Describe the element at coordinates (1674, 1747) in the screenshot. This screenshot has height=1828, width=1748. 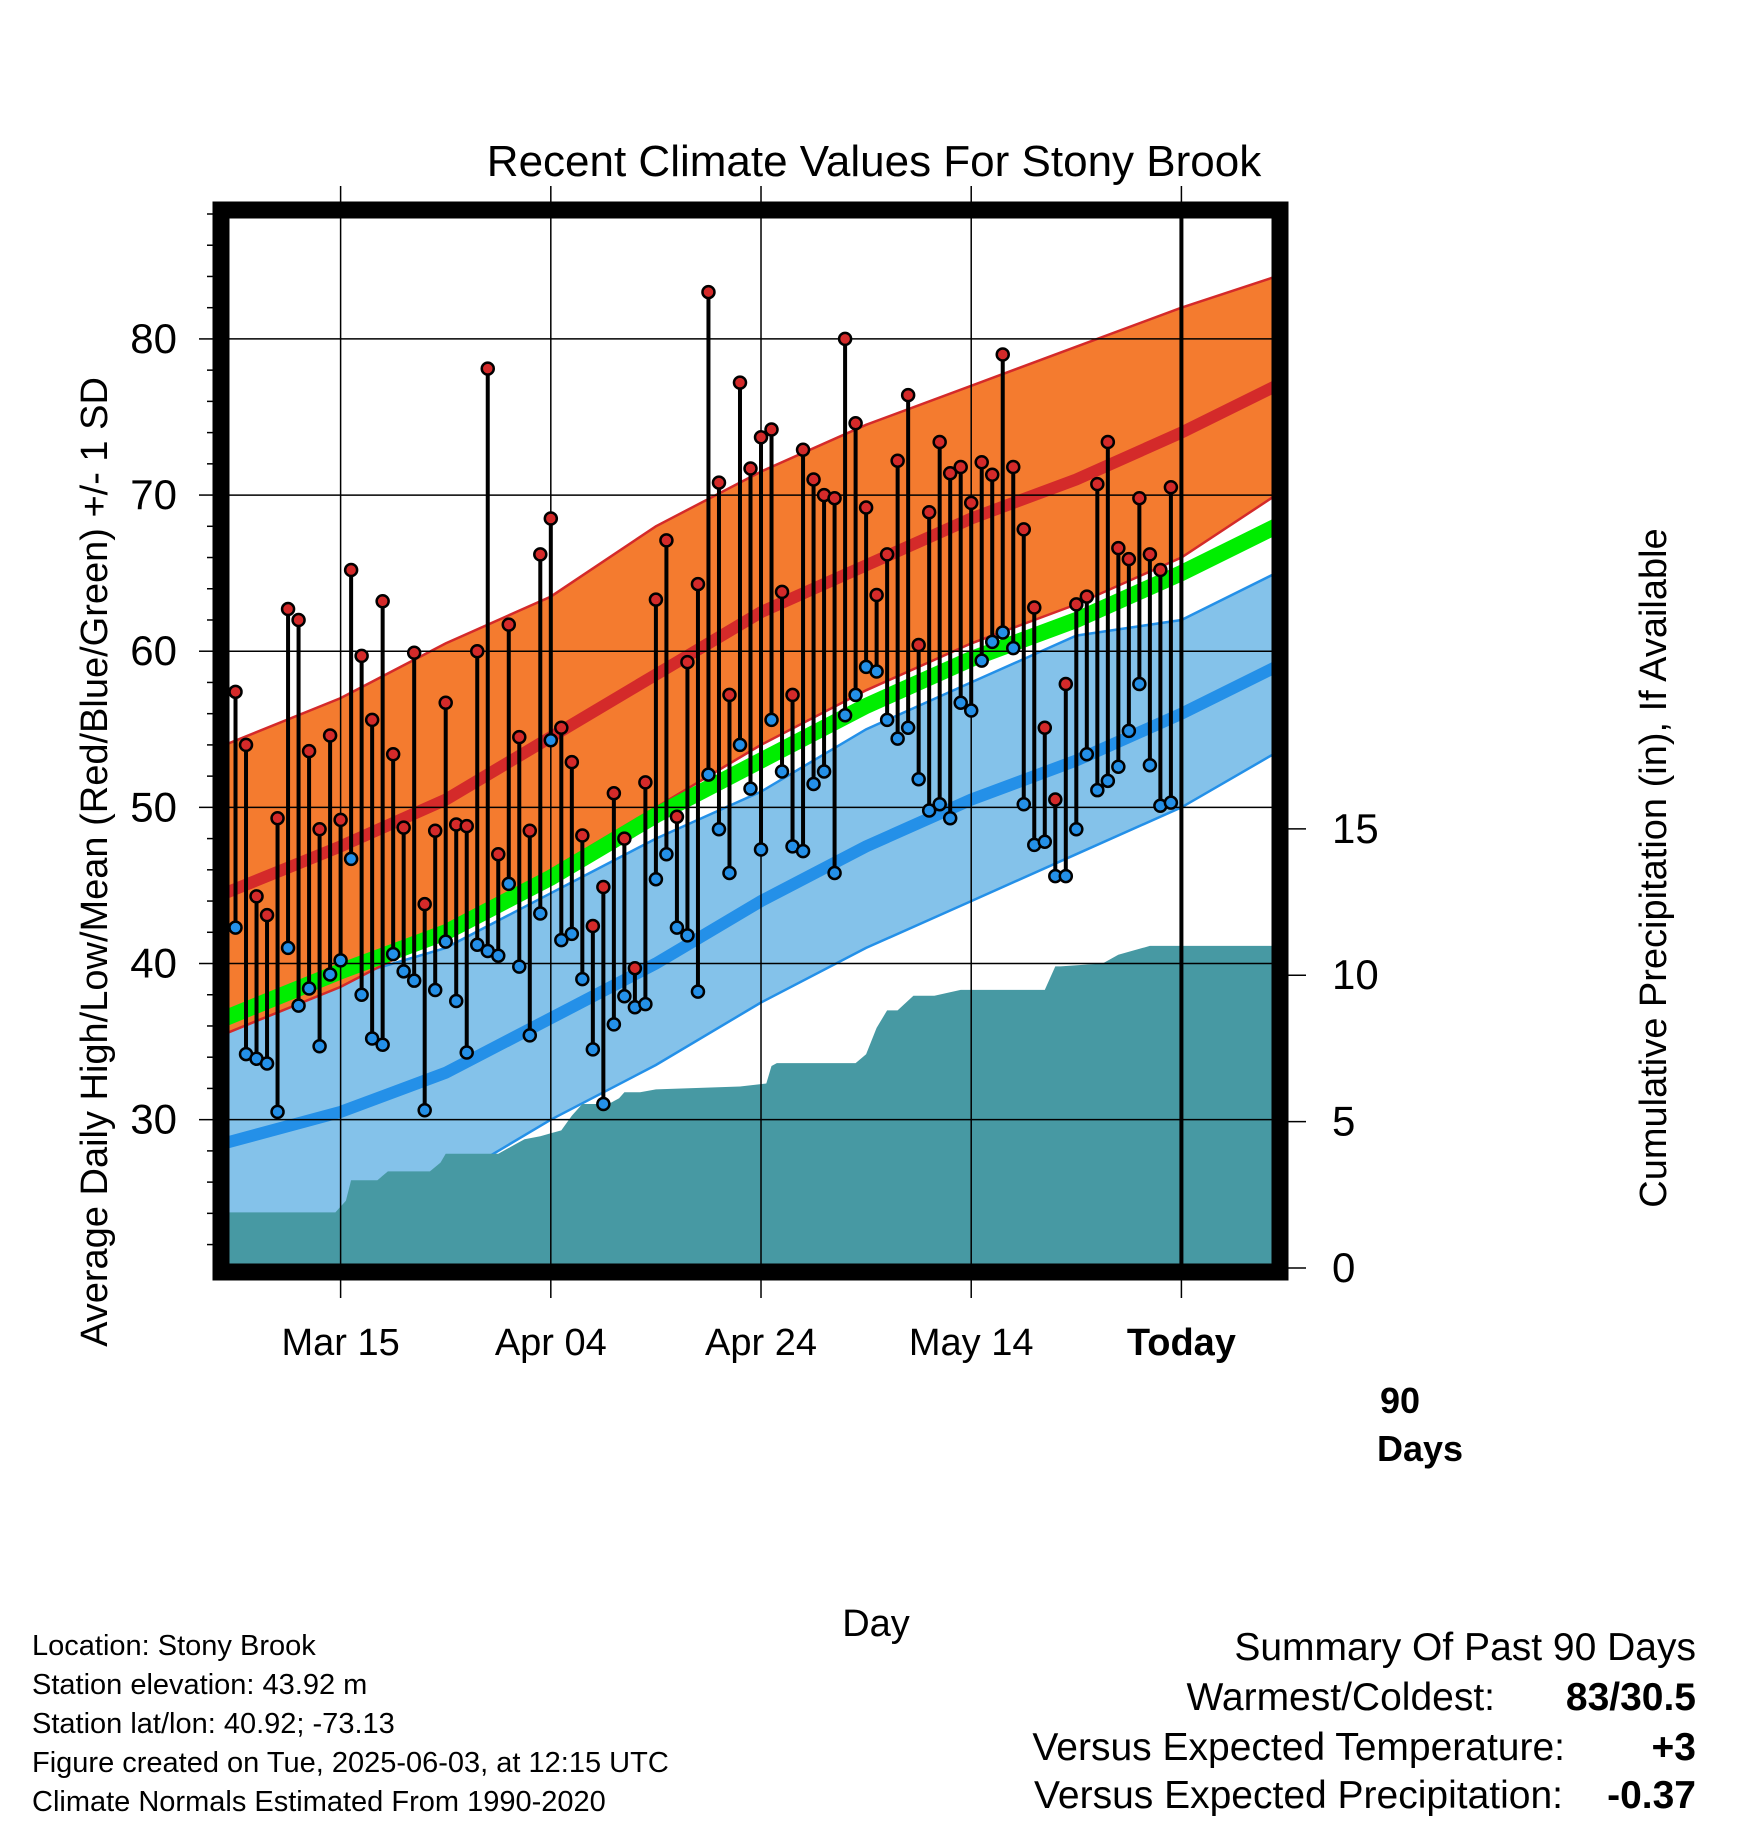
I see `summary-temp-value: +3` at that location.